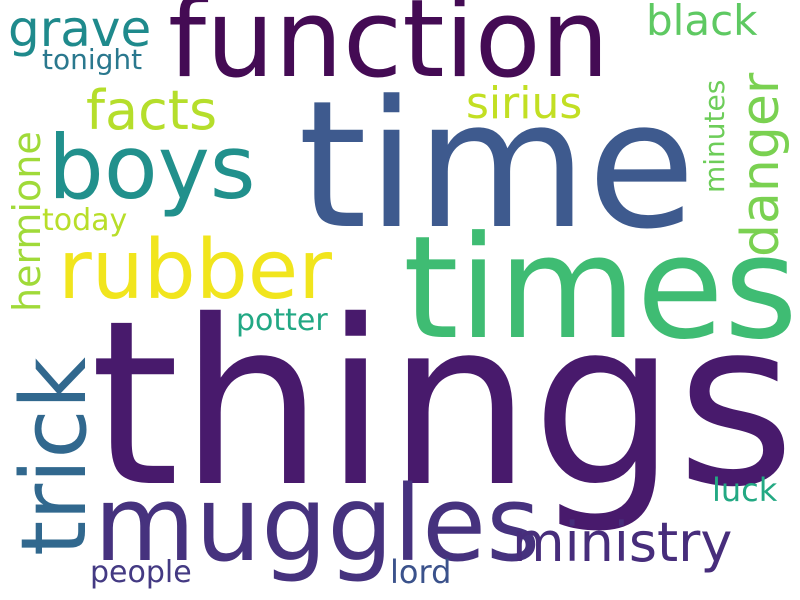  I want to click on word-luck: luck, so click(745, 490).